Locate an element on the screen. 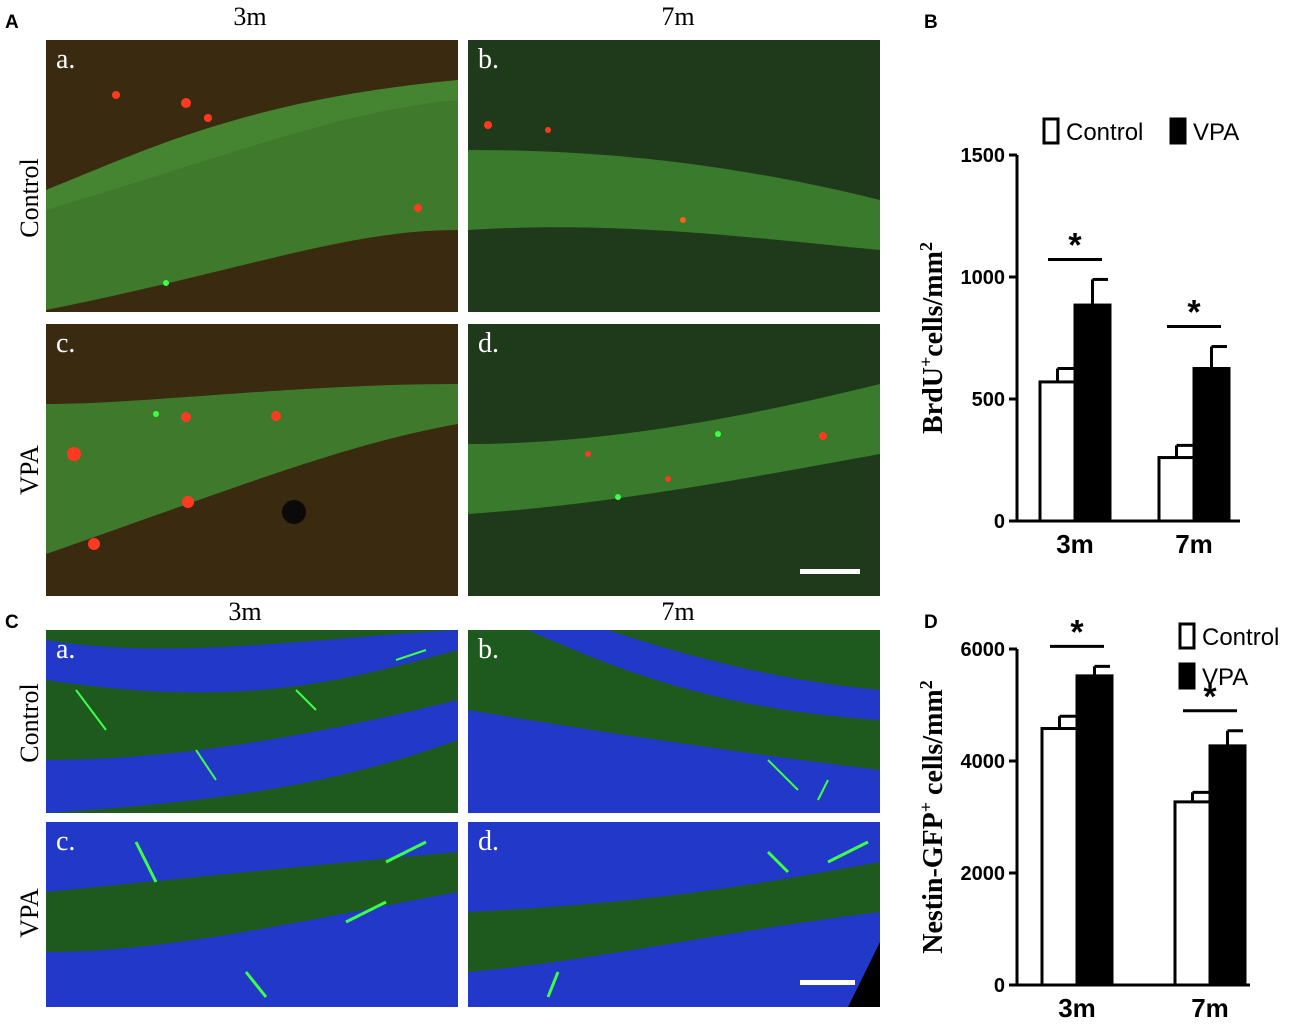 This screenshot has width=1300, height=1029. panel-label-b: B is located at coordinates (931, 22).